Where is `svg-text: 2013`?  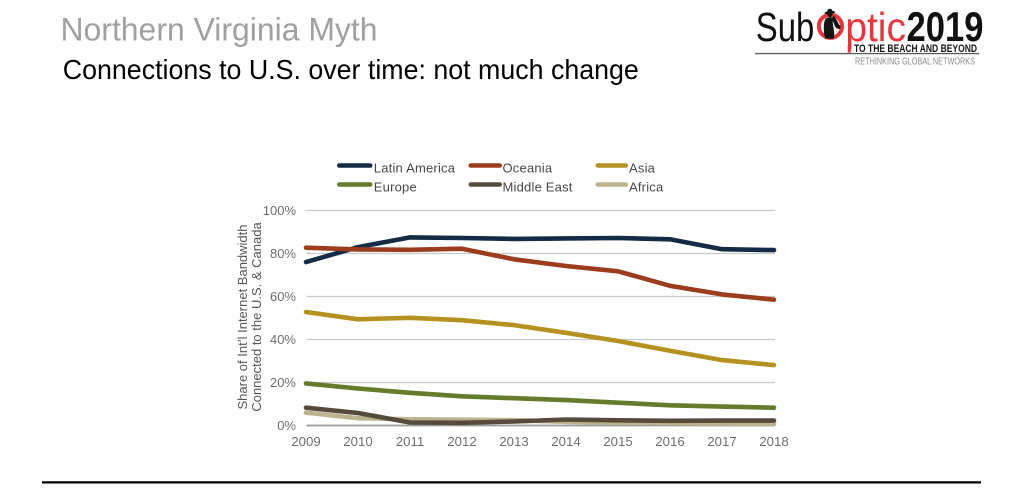 svg-text: 2013 is located at coordinates (513, 441).